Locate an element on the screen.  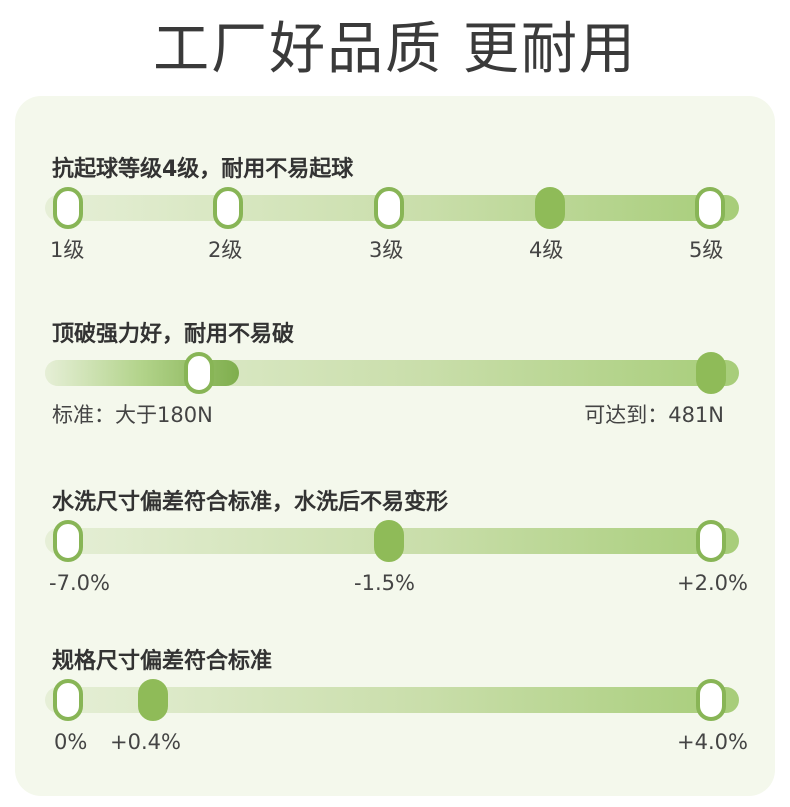
burst-strength-standard-label: 标准：大于180N is located at coordinates (132, 415).